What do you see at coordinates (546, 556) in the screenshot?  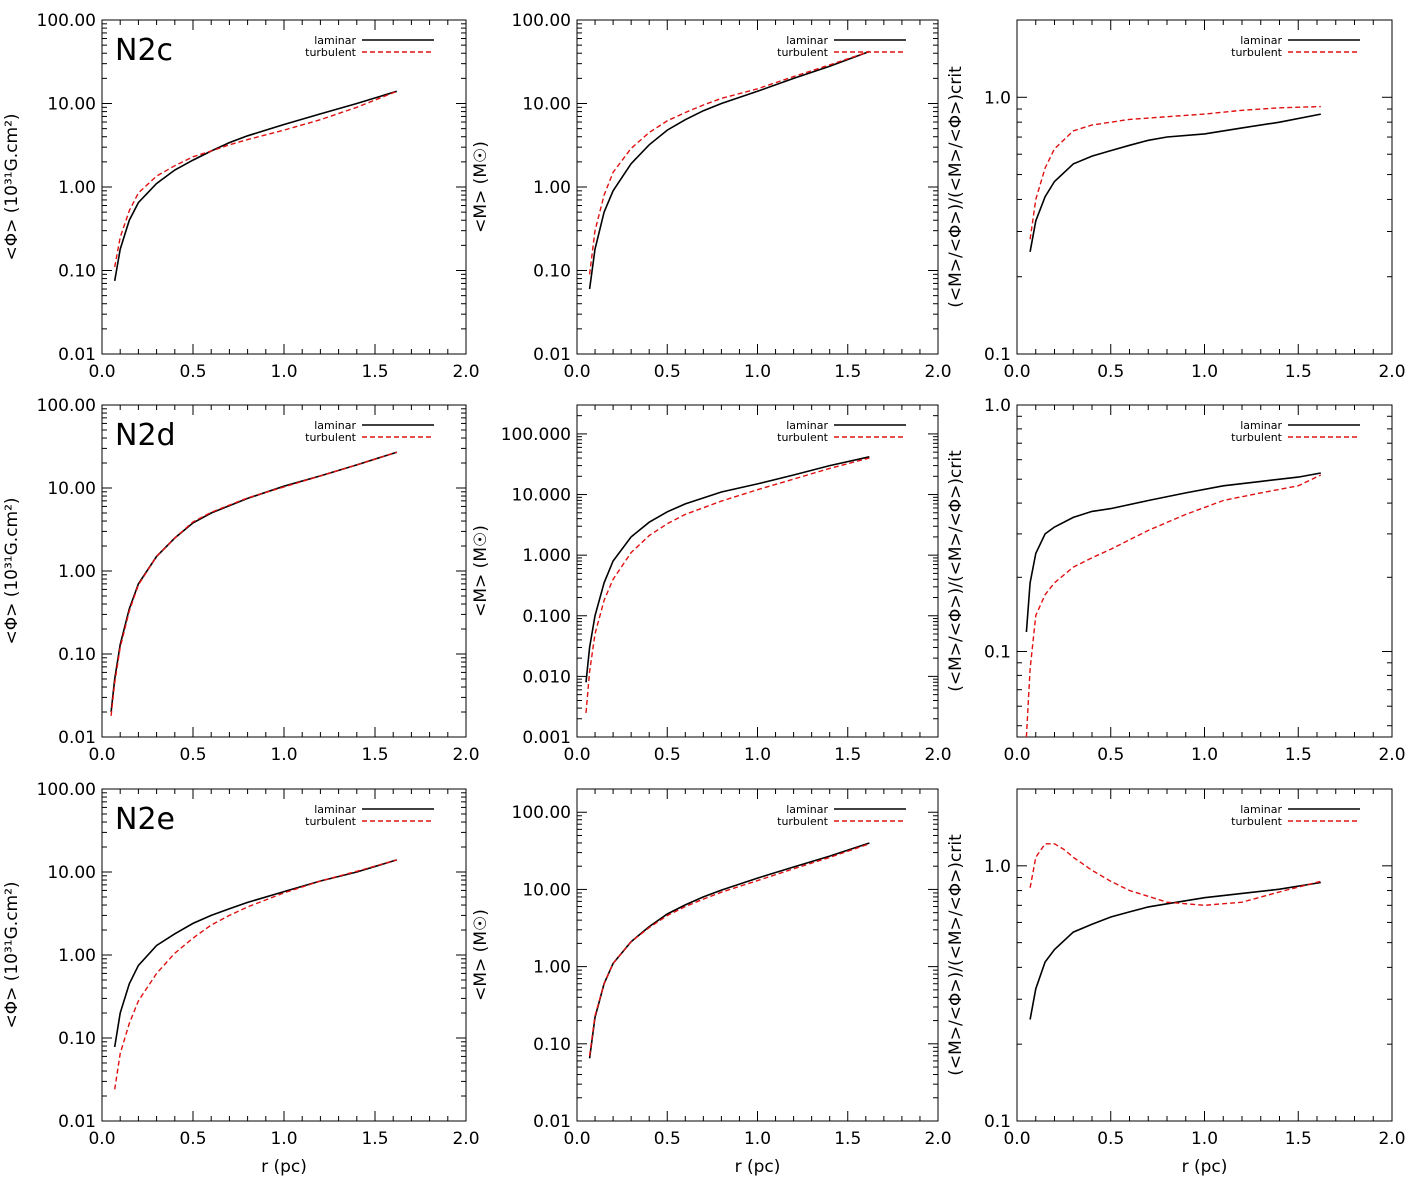 I see `y-tick-label: 1.000` at bounding box center [546, 556].